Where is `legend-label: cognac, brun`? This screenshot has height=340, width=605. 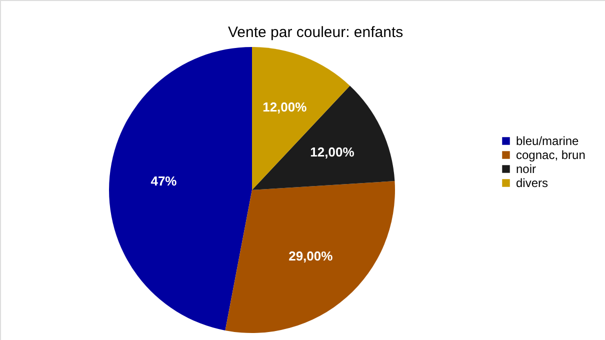 legend-label: cognac, brun is located at coordinates (551, 155).